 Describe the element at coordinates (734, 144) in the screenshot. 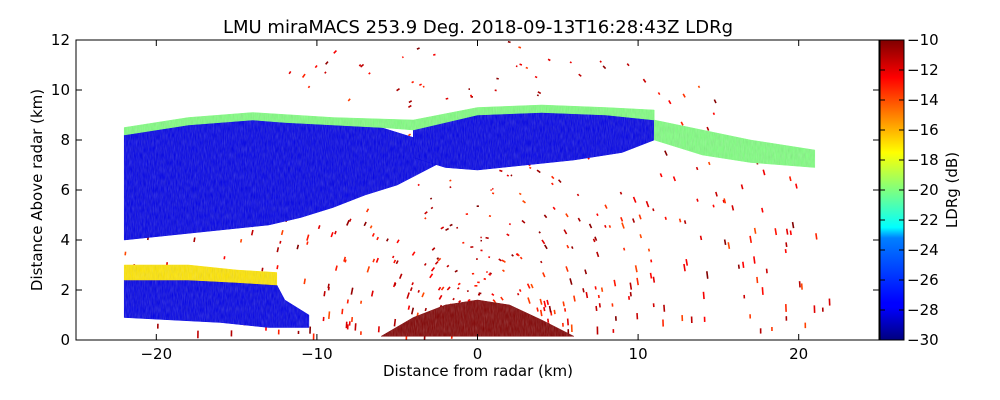

I see `region-texture-anvil-extension` at that location.